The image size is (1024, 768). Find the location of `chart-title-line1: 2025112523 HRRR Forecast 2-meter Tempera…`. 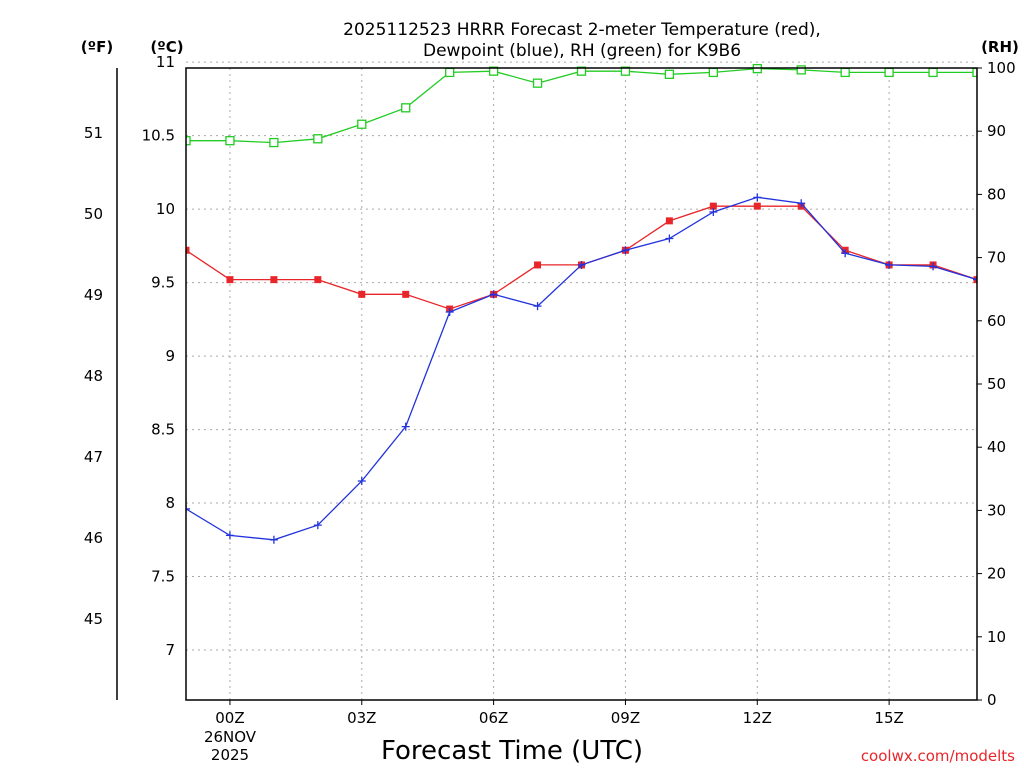

chart-title-line1: 2025112523 HRRR Forecast 2-meter Tempera… is located at coordinates (582, 30).